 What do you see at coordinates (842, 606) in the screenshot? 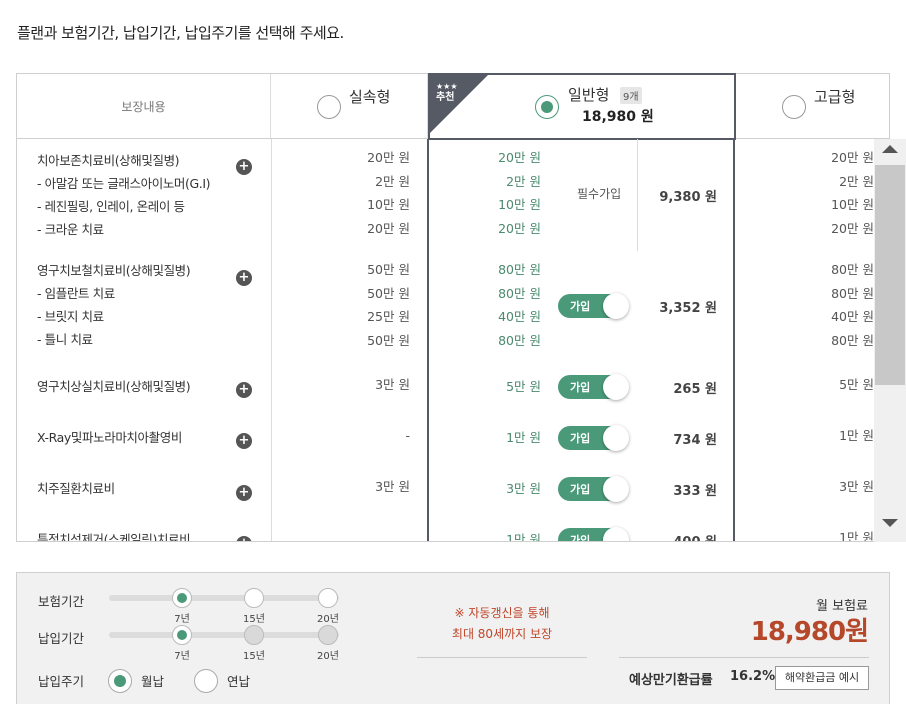
I see `monthly-premium-label: 월 보험료` at bounding box center [842, 606].